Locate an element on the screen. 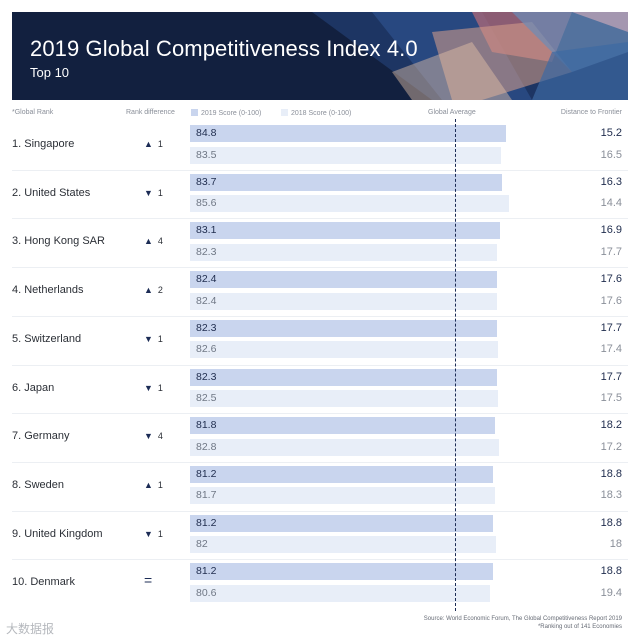  bar-2019: 83.1 is located at coordinates (345, 231).